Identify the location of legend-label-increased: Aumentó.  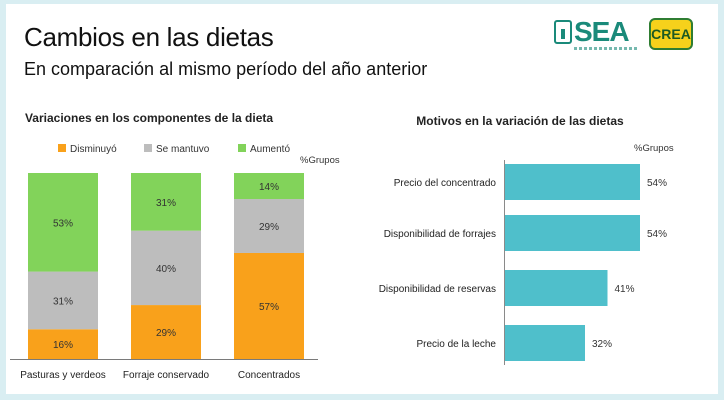
(270, 149).